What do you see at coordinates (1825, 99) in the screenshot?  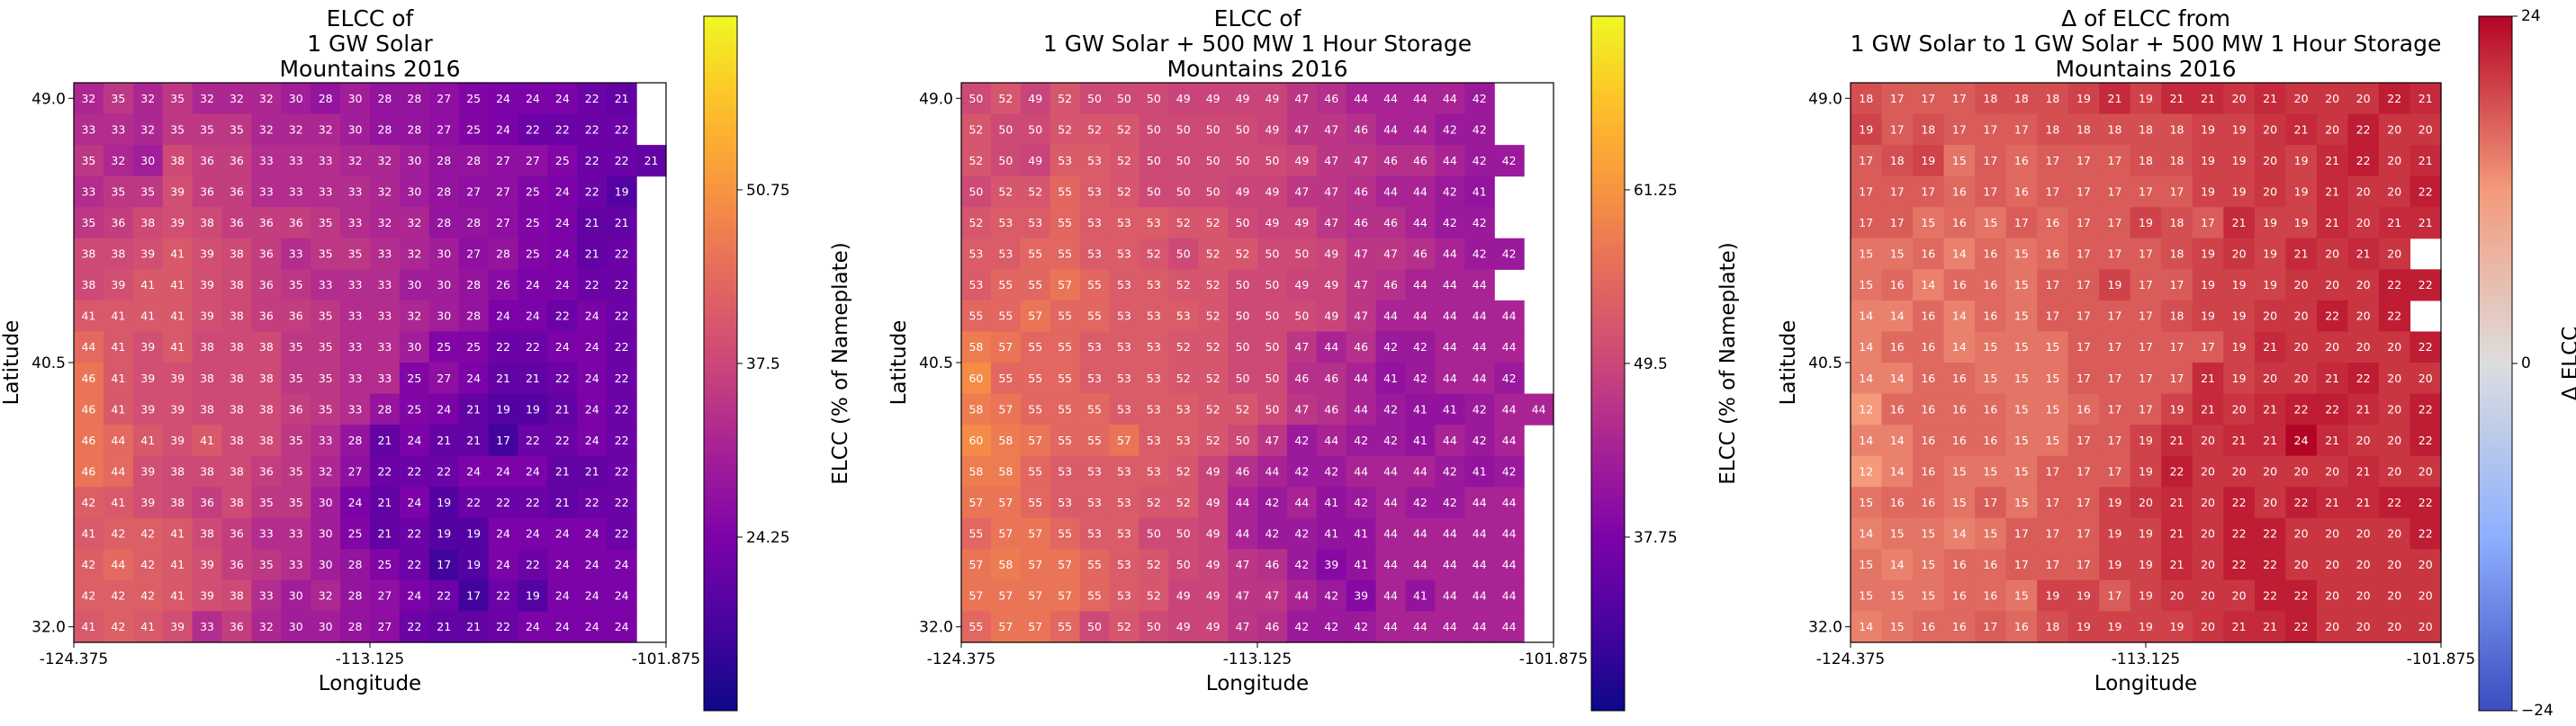 I see `y-tick-label: 49.0` at bounding box center [1825, 99].